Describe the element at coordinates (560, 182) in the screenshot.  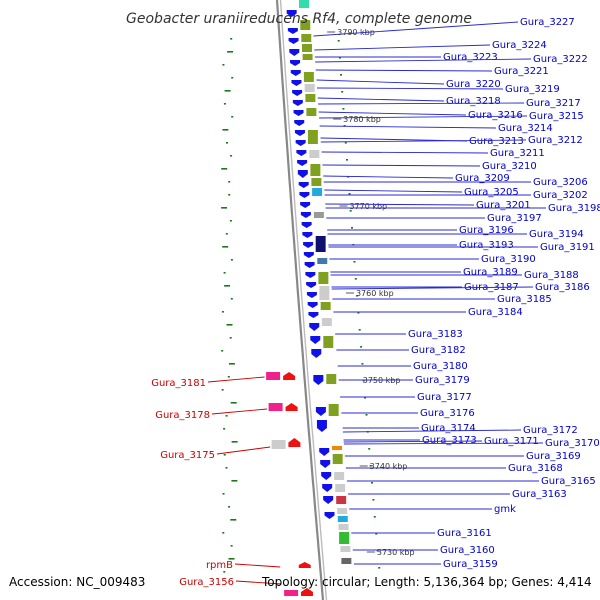
I see `gene-label-forward: Gura_3206` at that location.